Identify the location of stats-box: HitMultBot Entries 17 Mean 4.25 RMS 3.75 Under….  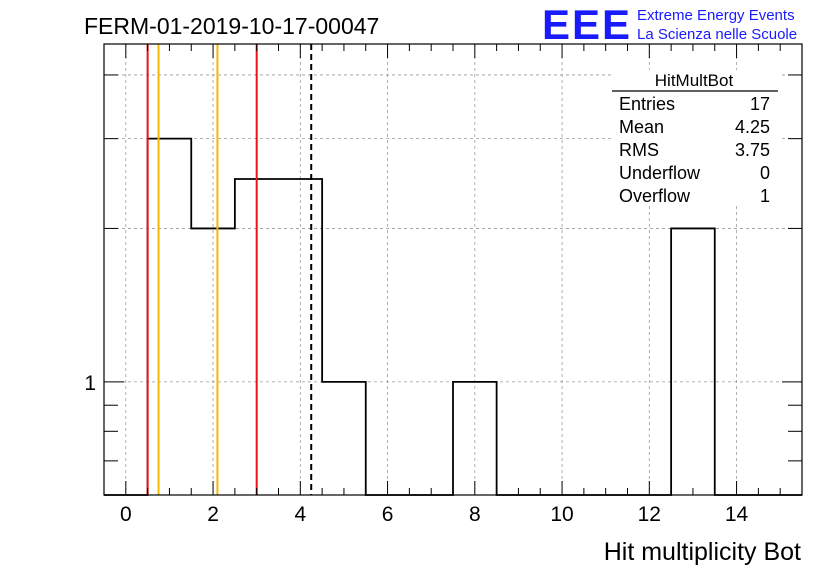
(696, 138).